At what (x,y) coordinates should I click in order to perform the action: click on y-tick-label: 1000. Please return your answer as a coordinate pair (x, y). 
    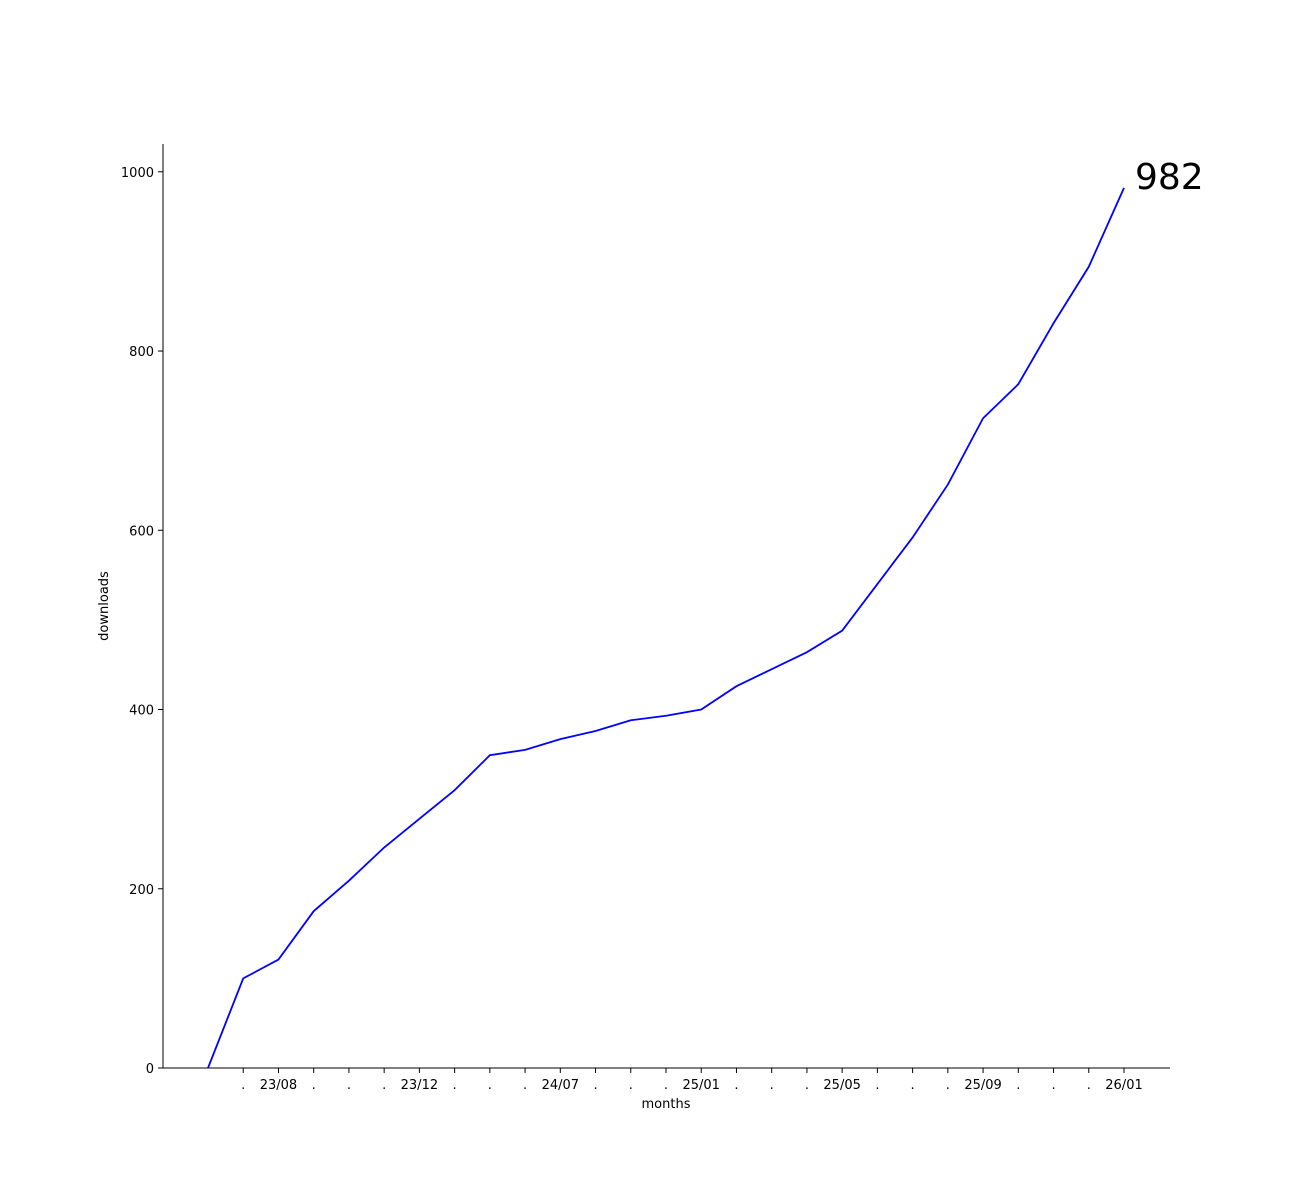
    Looking at the image, I should click on (137, 173).